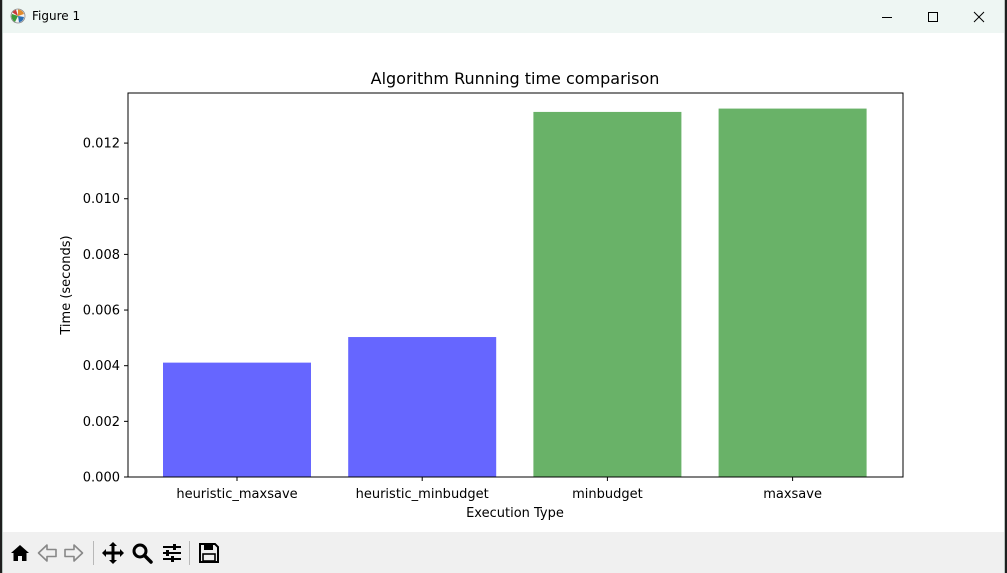 This screenshot has width=1007, height=573. I want to click on back-button, so click(47, 553).